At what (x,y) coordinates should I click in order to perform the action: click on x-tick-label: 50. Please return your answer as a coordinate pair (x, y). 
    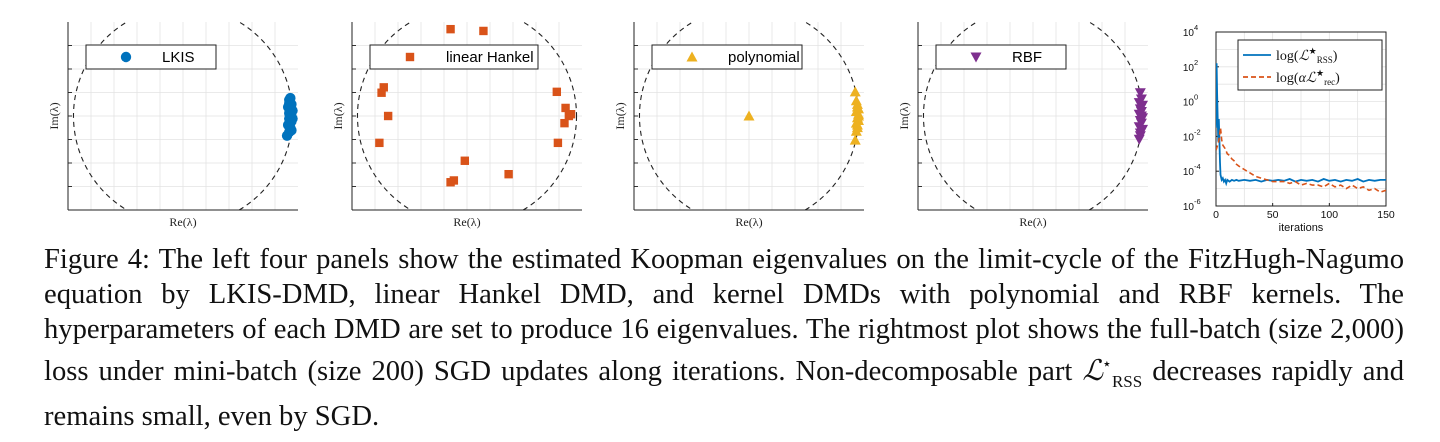
    Looking at the image, I should click on (1273, 215).